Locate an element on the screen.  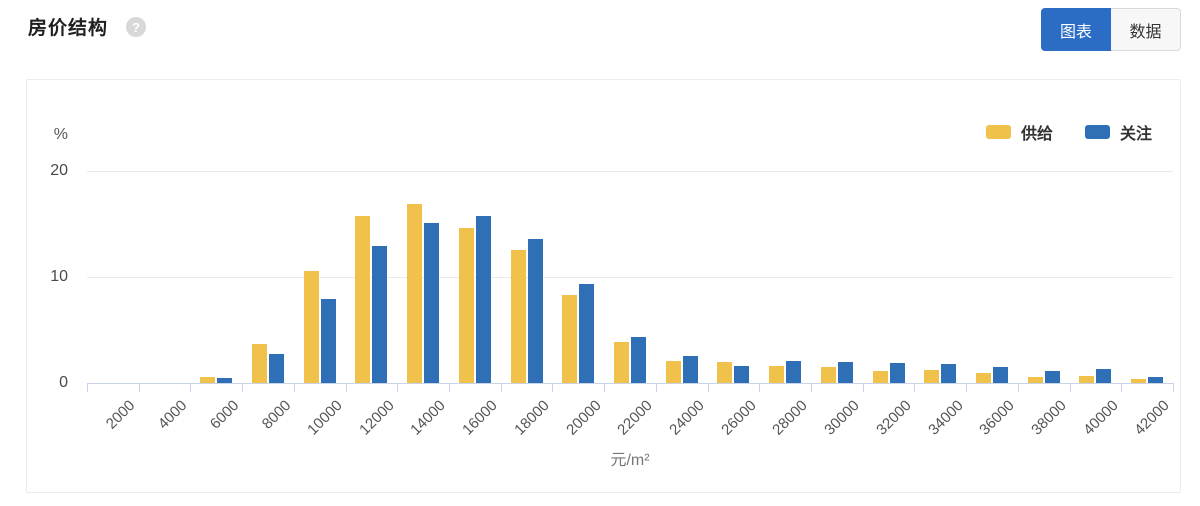
bar-关注-30000 is located at coordinates (845, 372).